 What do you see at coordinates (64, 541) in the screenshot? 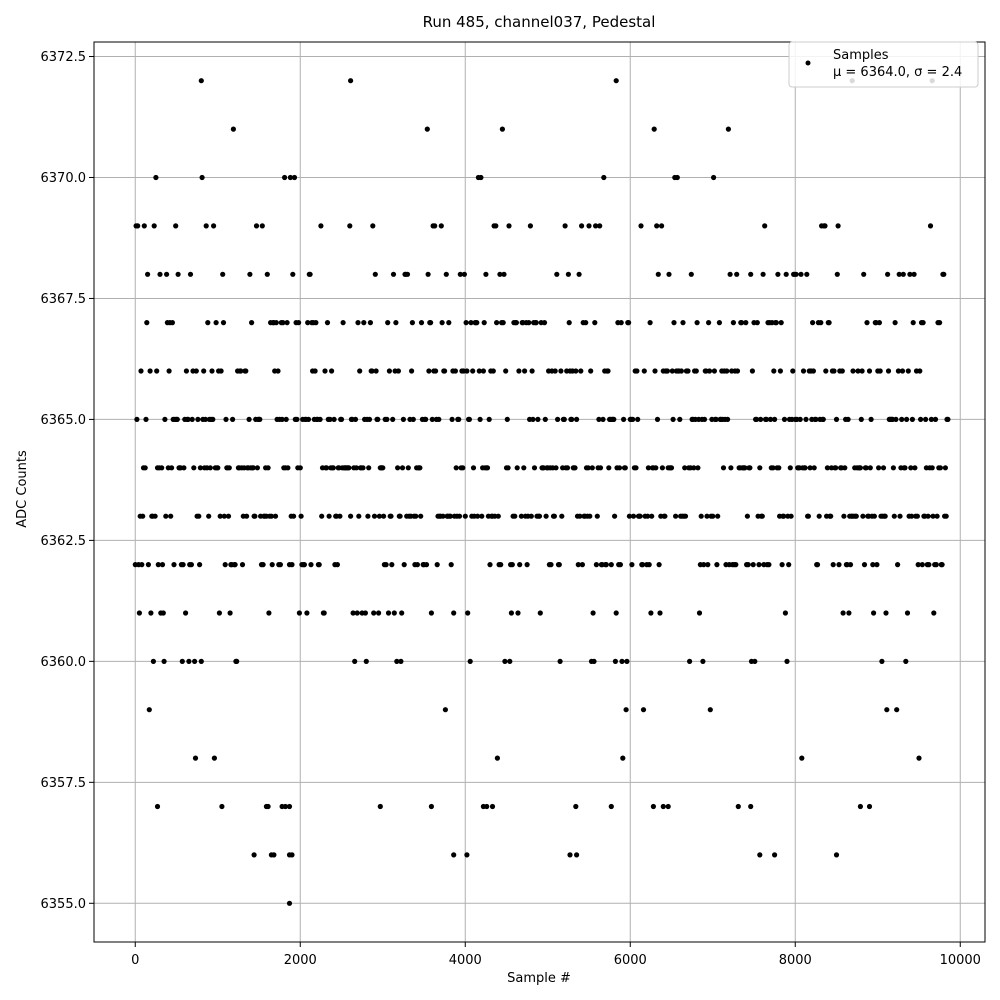
I see `y-tick-label: 6362.5` at bounding box center [64, 541].